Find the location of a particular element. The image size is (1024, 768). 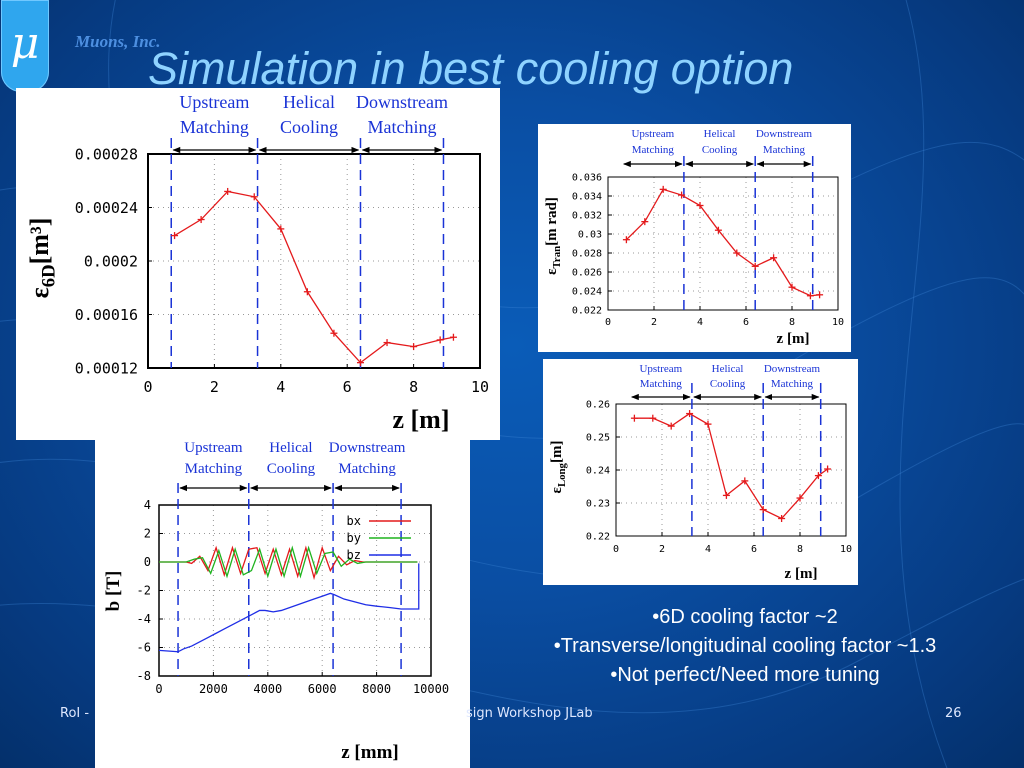

x-tick-label: 8000 is located at coordinates (376, 689).